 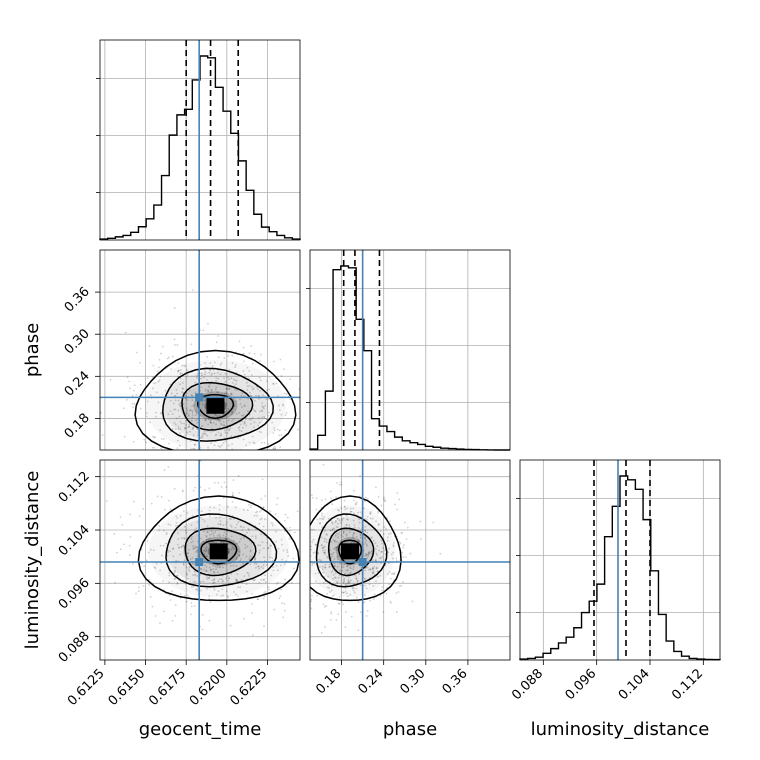 I want to click on x-tick-label: 0.112, so click(x=687, y=684).